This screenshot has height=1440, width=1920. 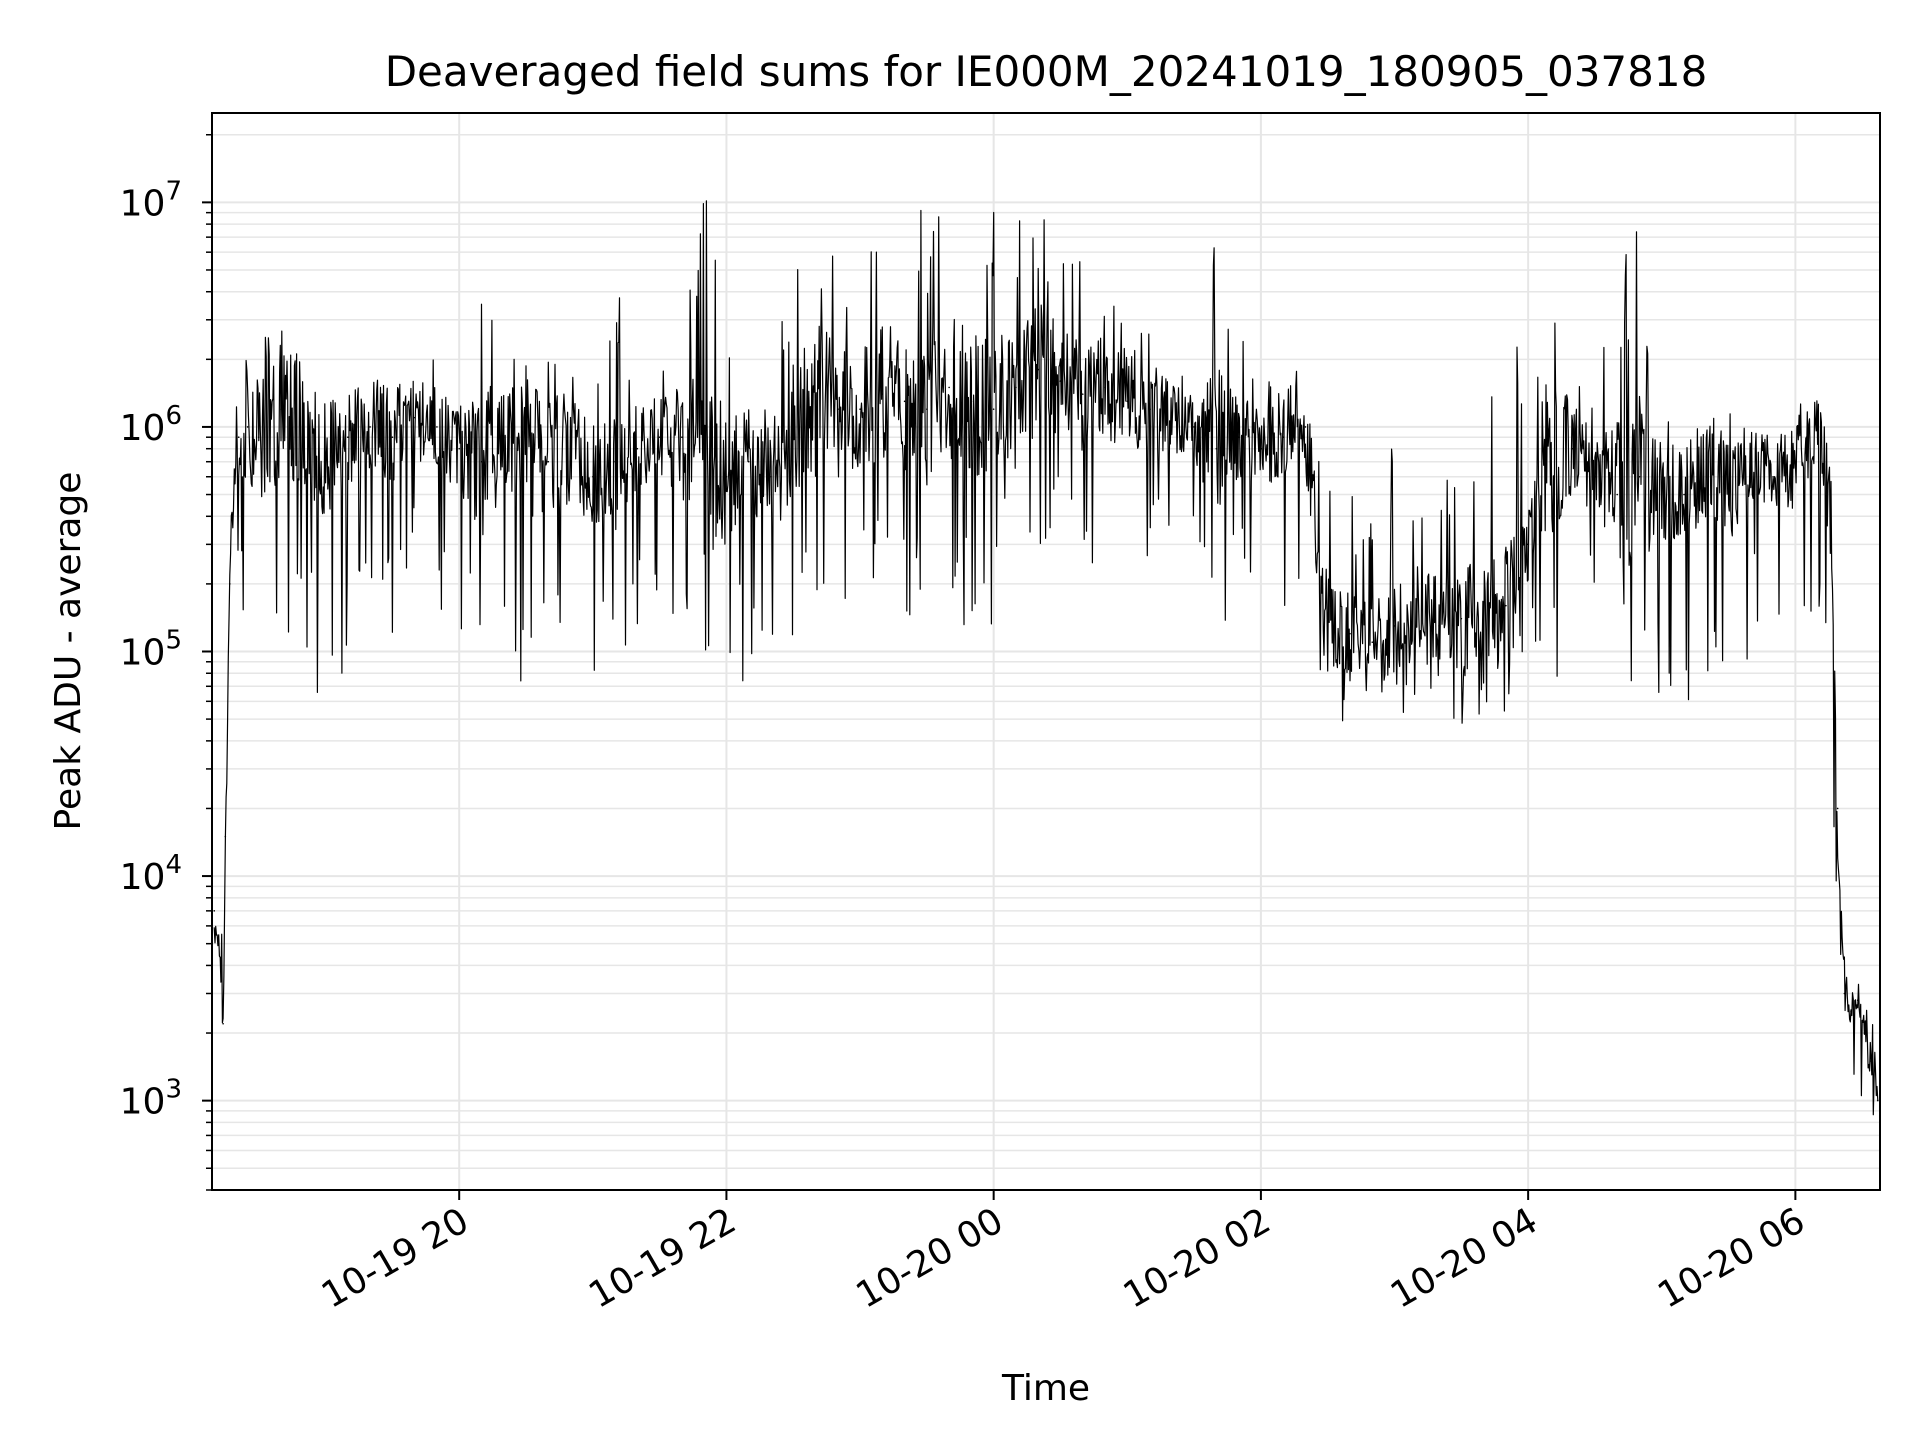 What do you see at coordinates (68, 651) in the screenshot?
I see `y-axis-label: Peak ADU - average` at bounding box center [68, 651].